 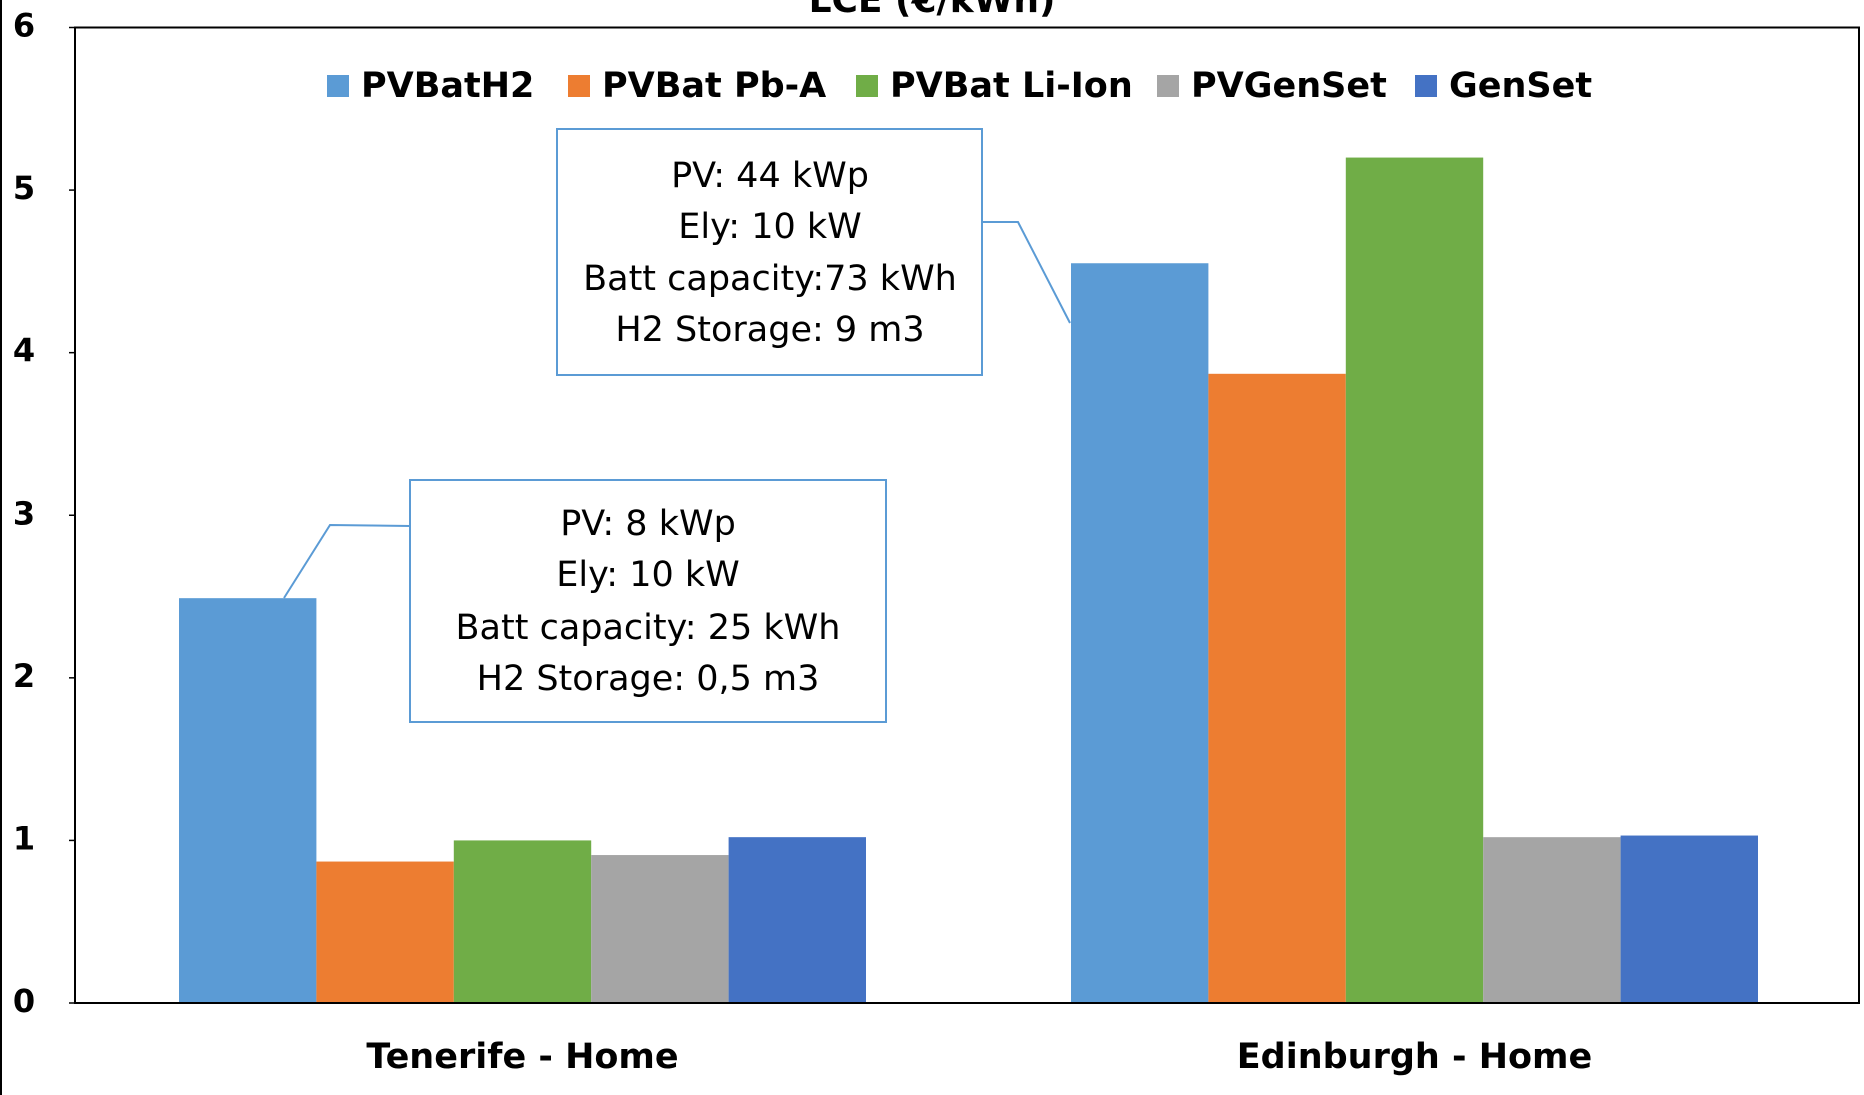 I want to click on y-tick-label: 4, so click(x=24, y=351).